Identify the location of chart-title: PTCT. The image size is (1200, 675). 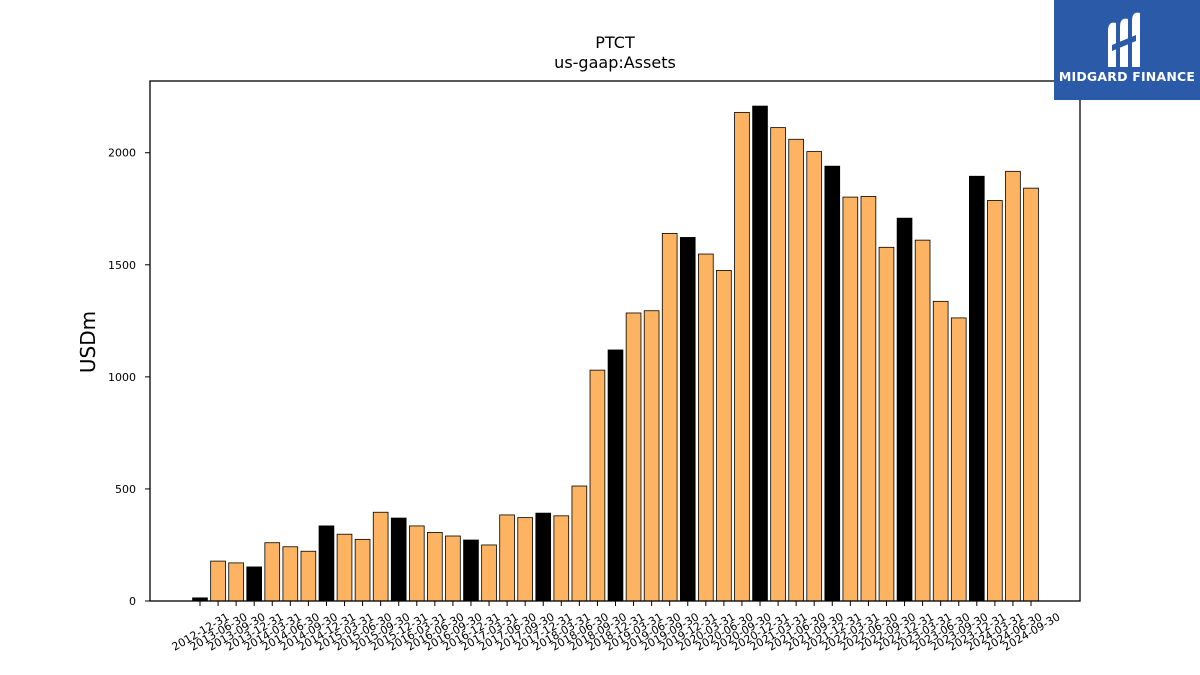
(615, 42).